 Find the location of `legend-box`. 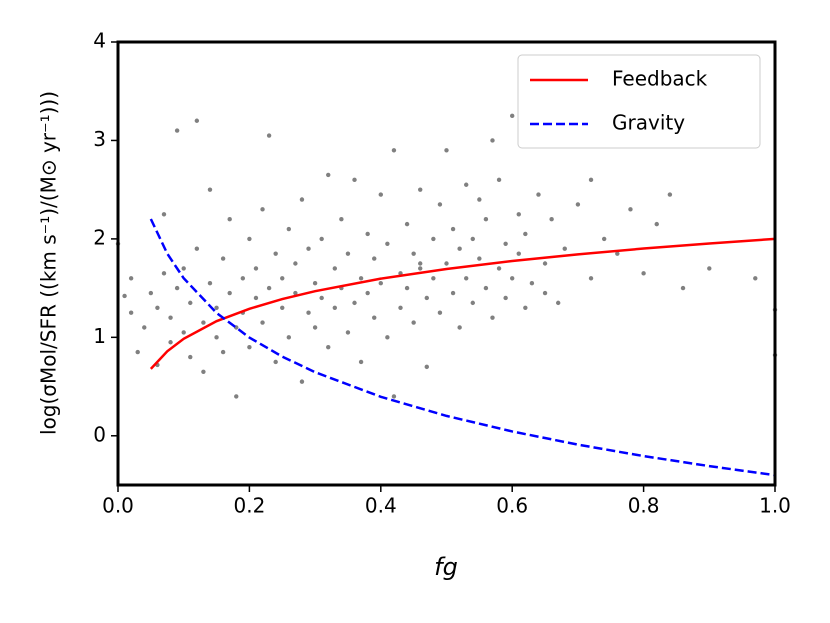

legend-box is located at coordinates (639, 101).